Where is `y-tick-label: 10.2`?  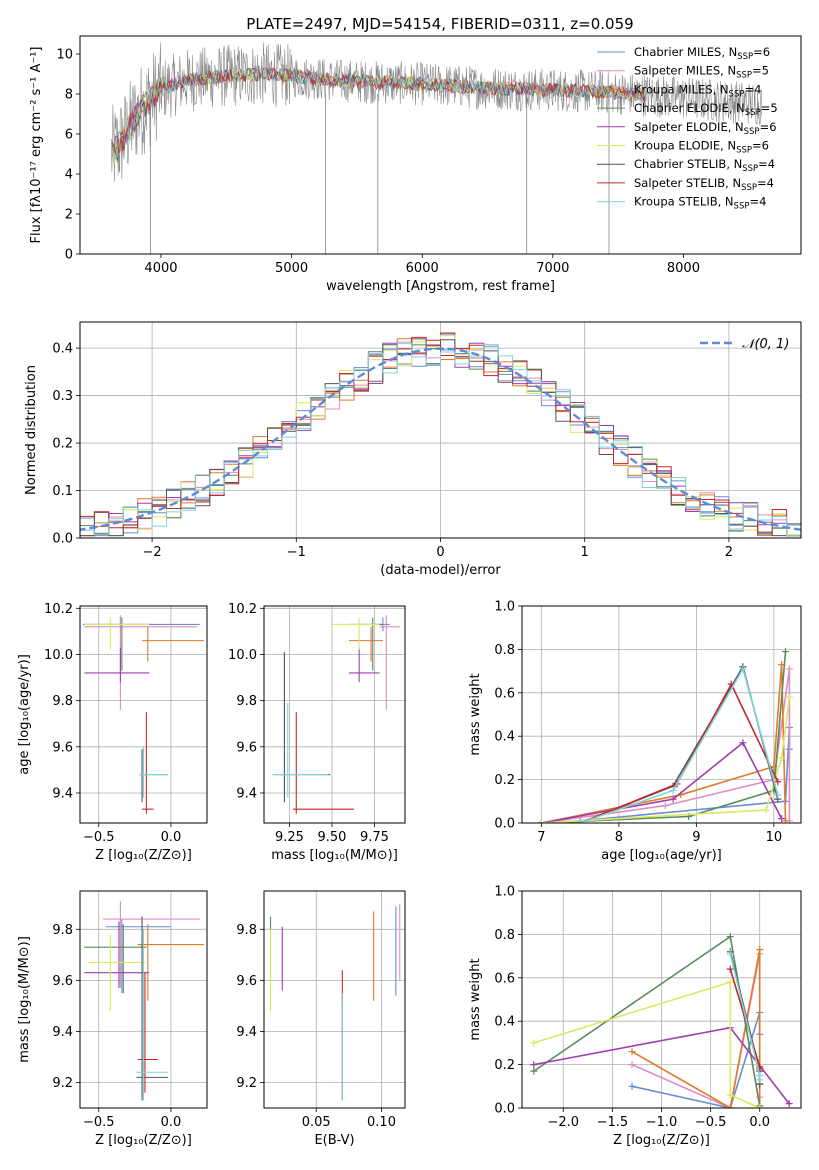 y-tick-label: 10.2 is located at coordinates (242, 609).